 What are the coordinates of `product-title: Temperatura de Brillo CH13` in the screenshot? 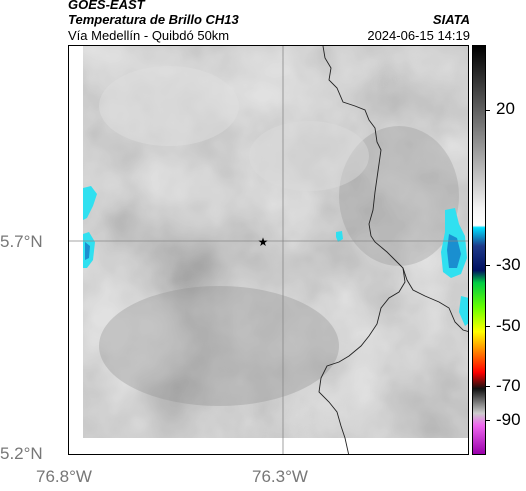 It's located at (153, 19).